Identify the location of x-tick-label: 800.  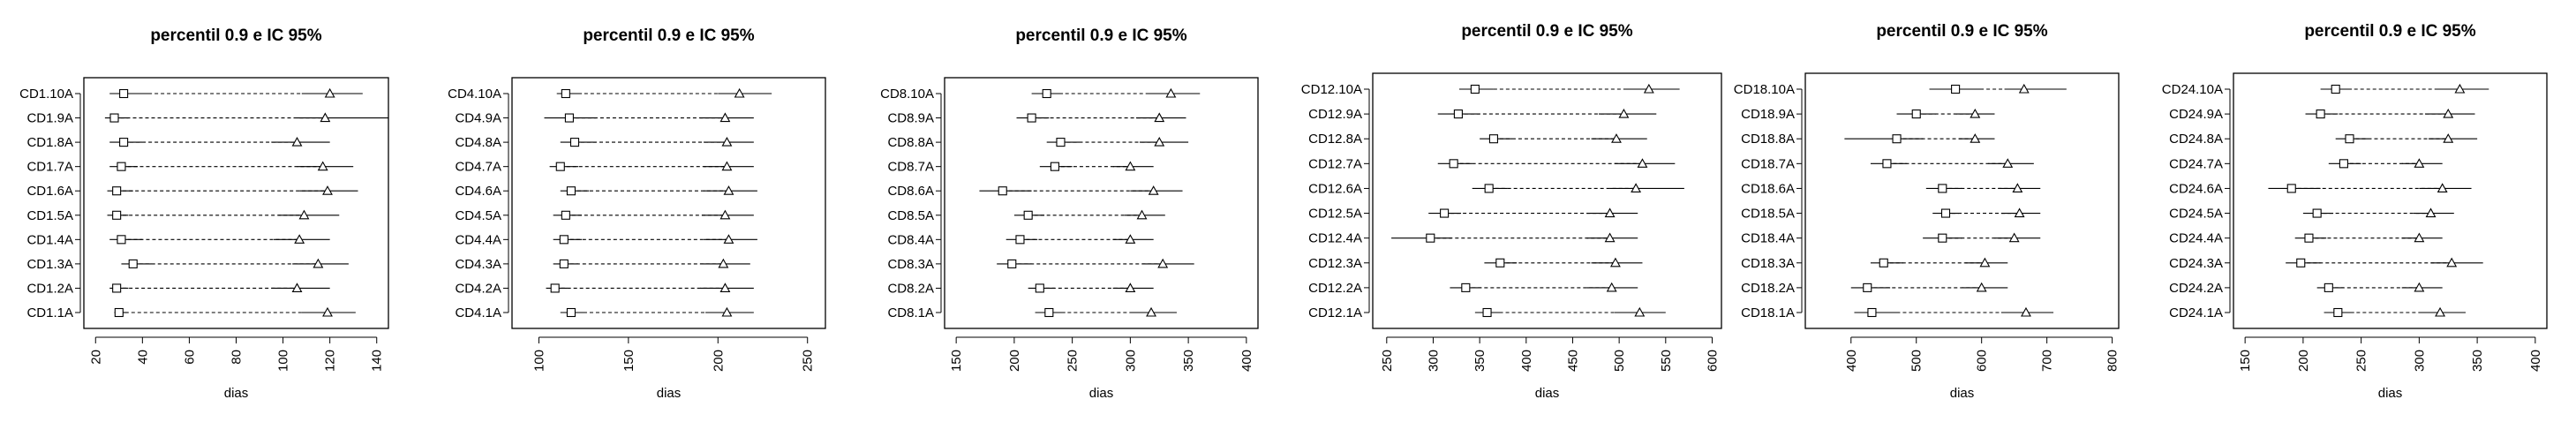
(2113, 361).